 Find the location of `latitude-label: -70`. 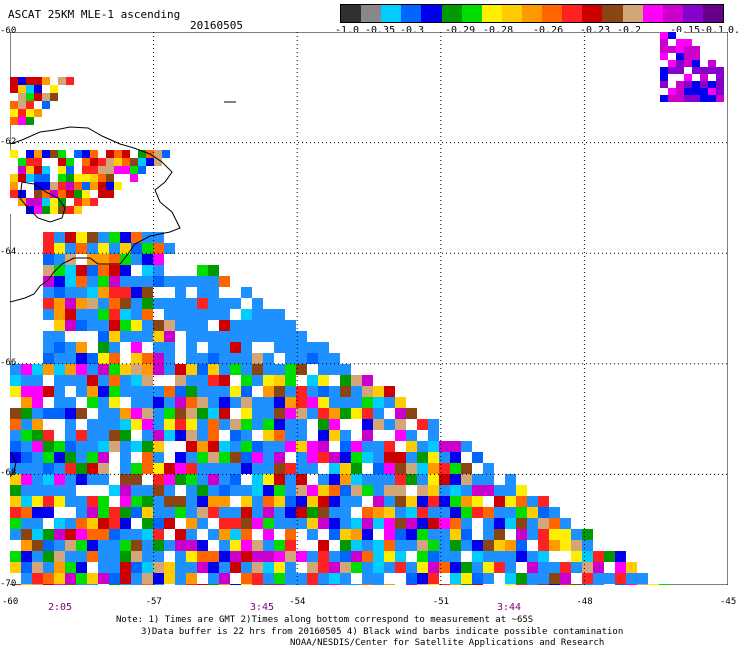

latitude-label: -70 is located at coordinates (8, 584).